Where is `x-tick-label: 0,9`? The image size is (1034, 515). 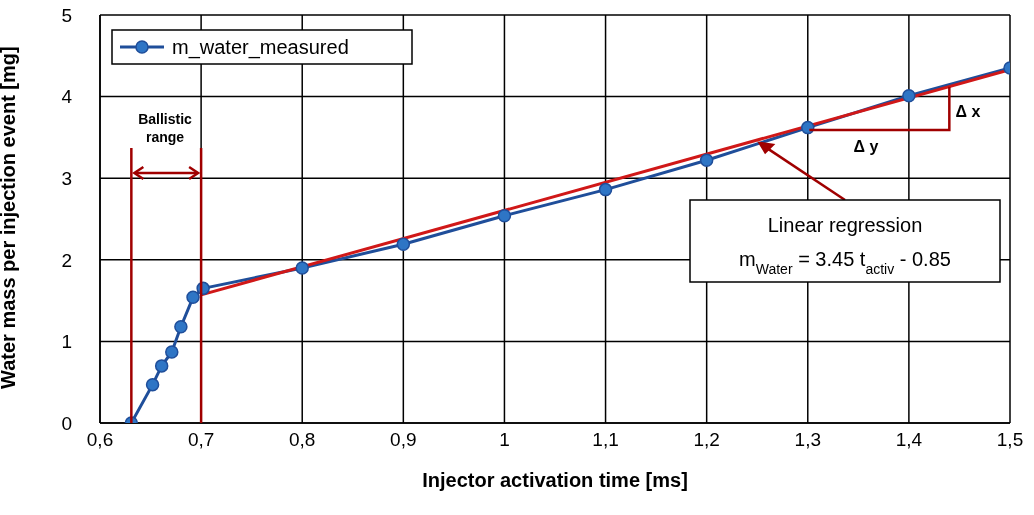
x-tick-label: 0,9 is located at coordinates (403, 440).